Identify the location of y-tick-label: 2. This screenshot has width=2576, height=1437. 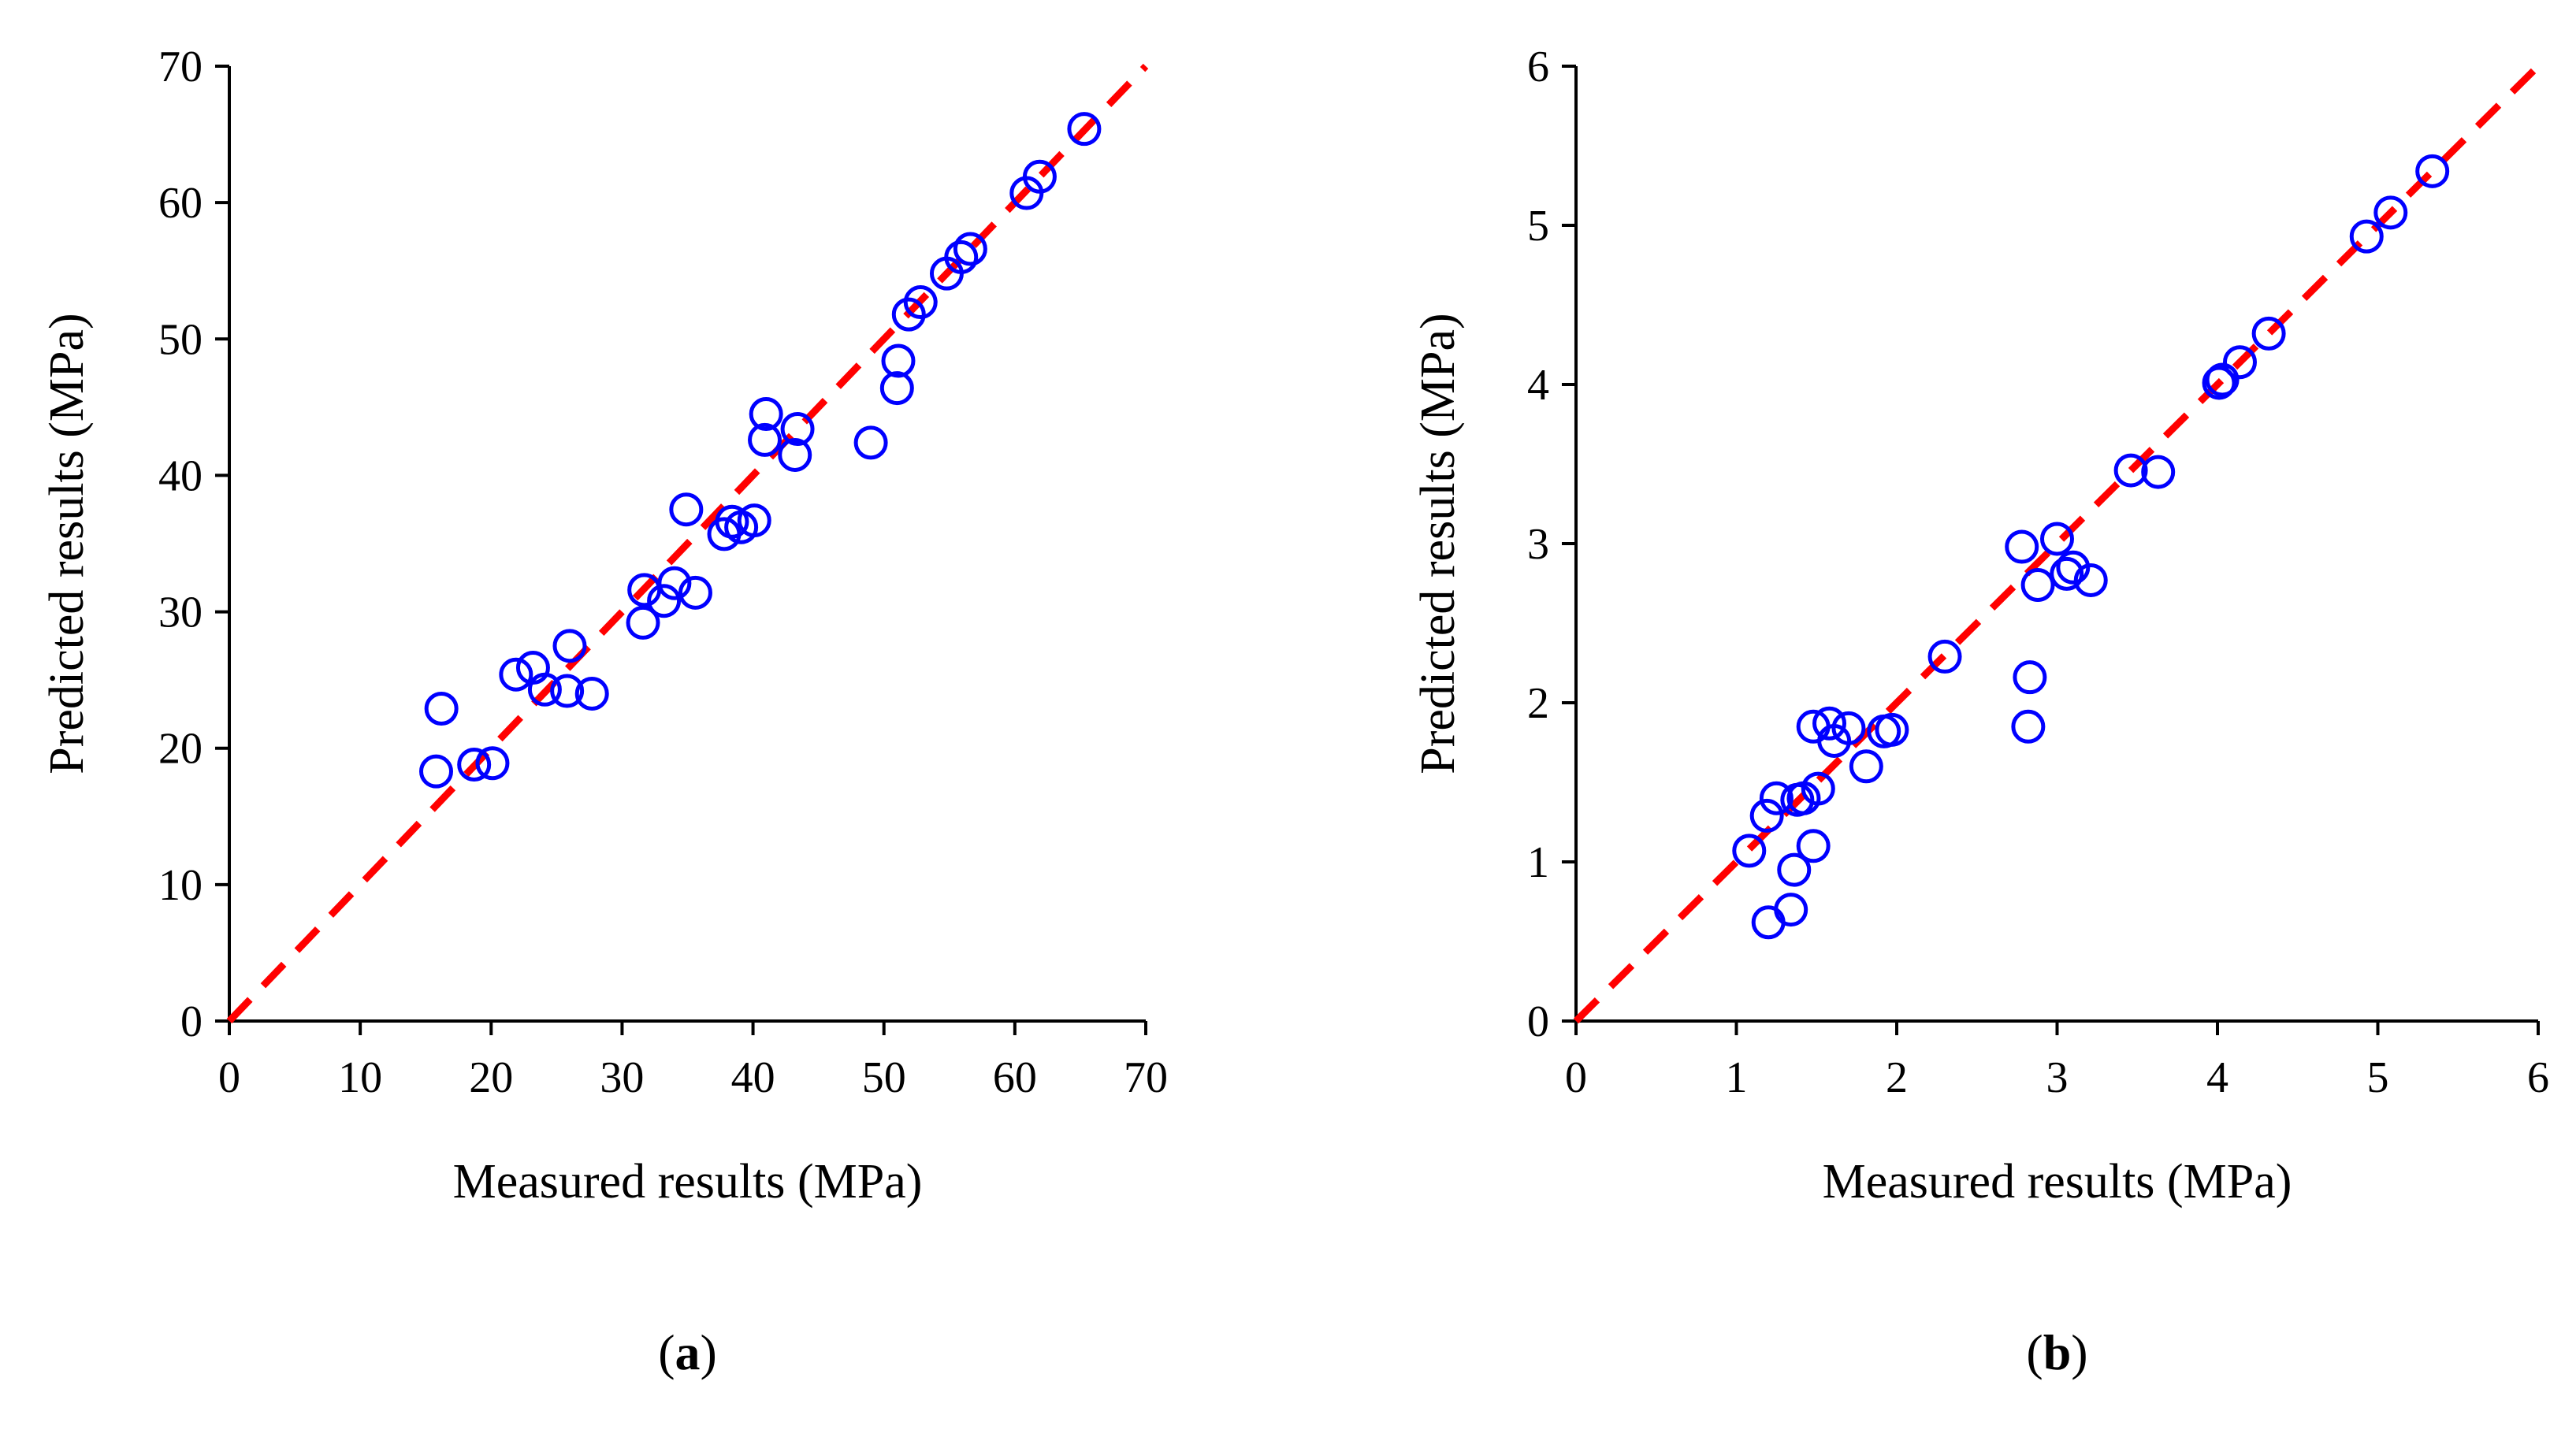
(1538, 703).